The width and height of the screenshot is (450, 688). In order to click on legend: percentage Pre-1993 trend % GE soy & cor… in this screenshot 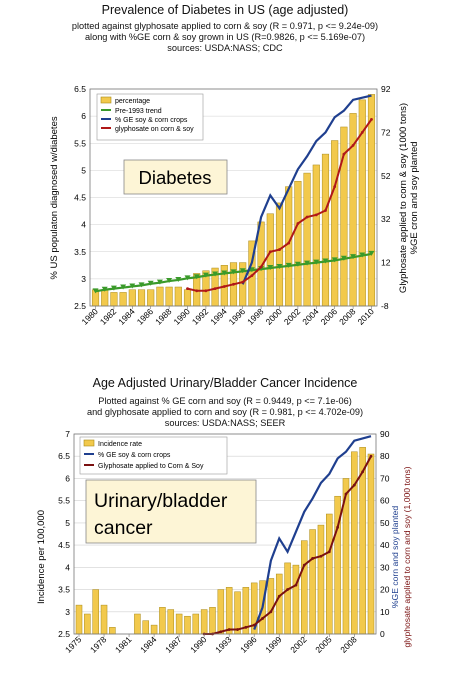, I will do `click(150, 117)`.